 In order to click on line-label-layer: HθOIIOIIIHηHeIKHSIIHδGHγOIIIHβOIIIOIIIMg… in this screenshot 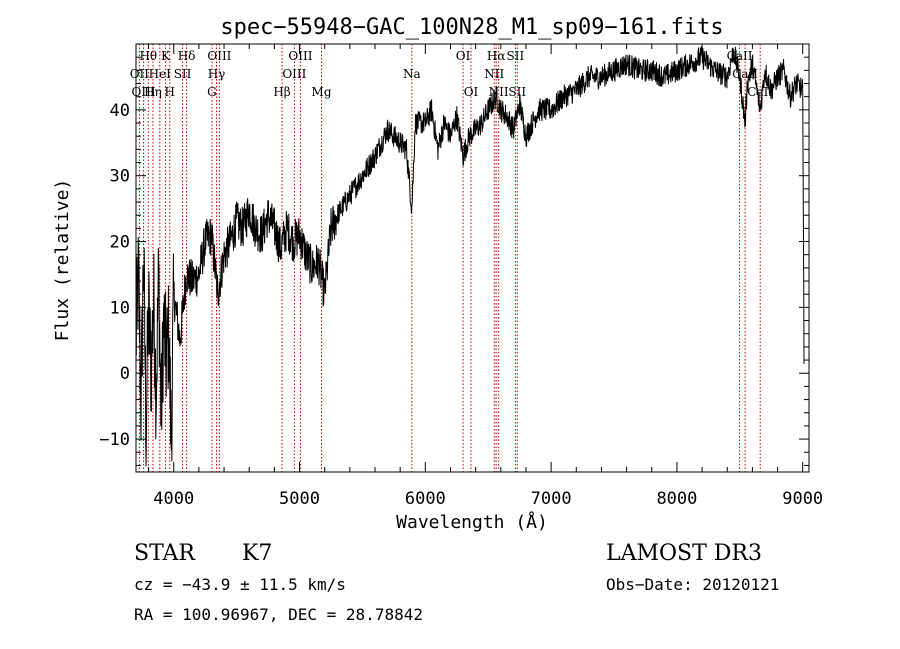, I will do `click(452, 74)`.